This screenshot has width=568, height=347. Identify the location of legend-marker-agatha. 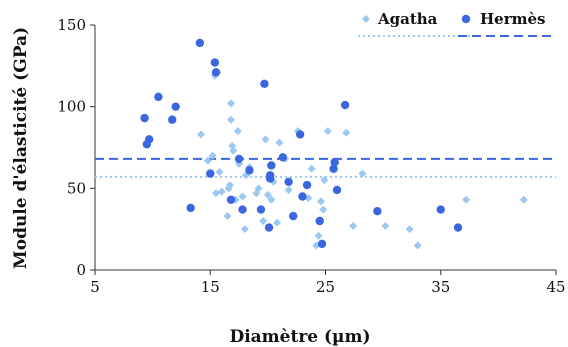
(366, 19).